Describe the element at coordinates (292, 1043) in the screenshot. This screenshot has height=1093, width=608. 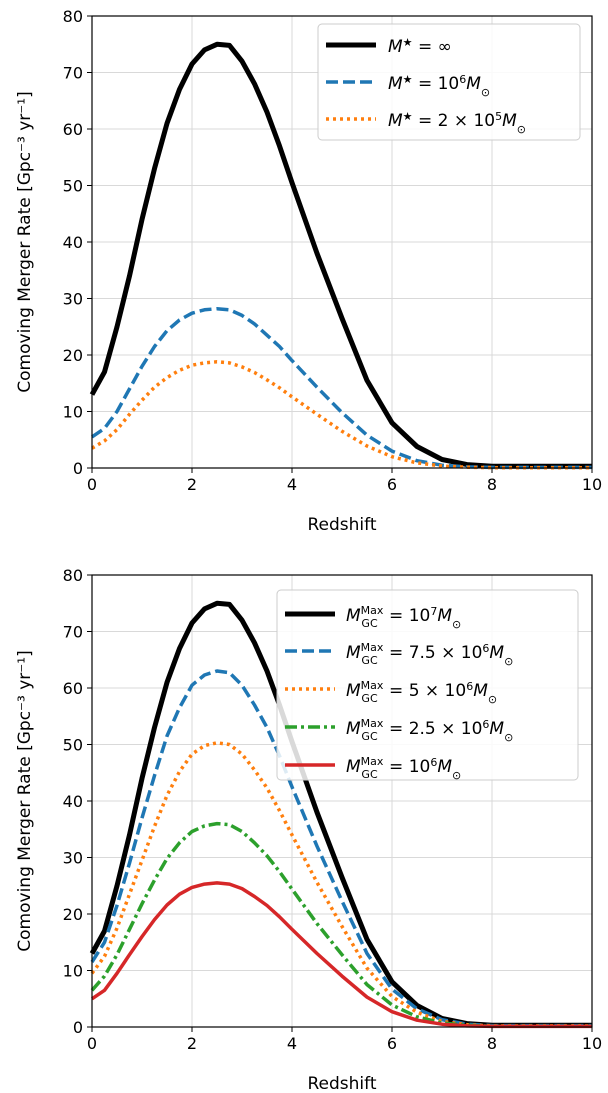
I see `bottom-x-tick-label: 4` at that location.